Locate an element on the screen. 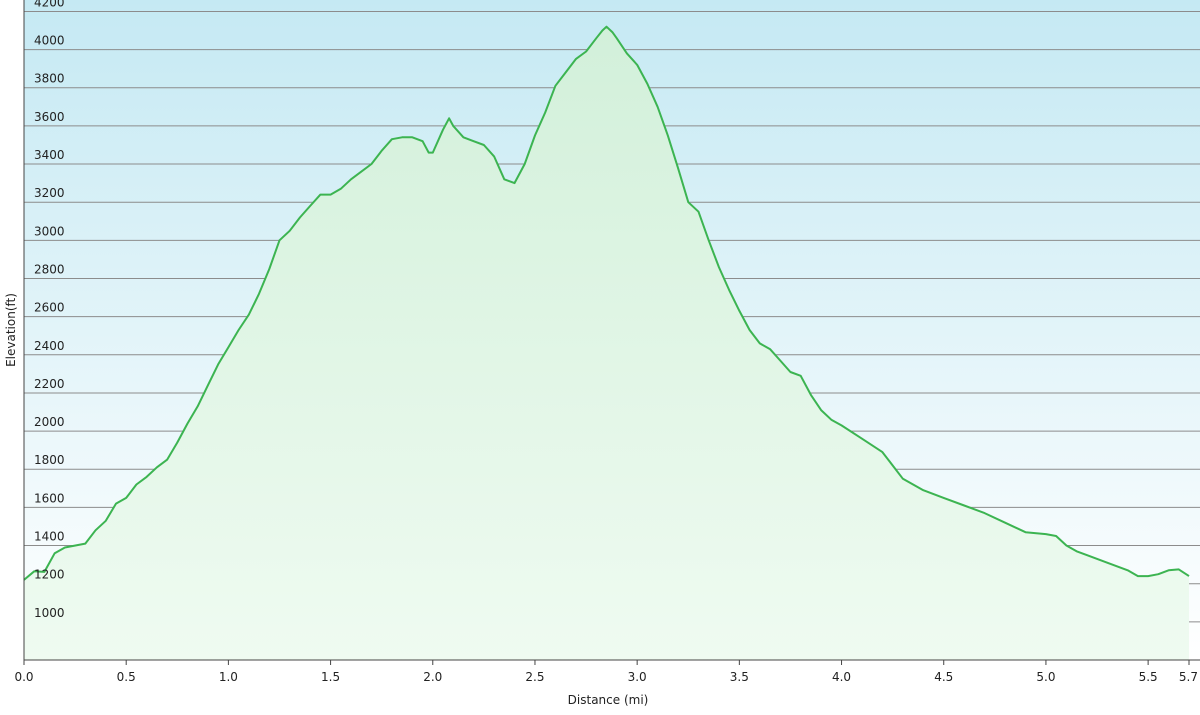  y-tick-label: 1600 is located at coordinates (49, 498).